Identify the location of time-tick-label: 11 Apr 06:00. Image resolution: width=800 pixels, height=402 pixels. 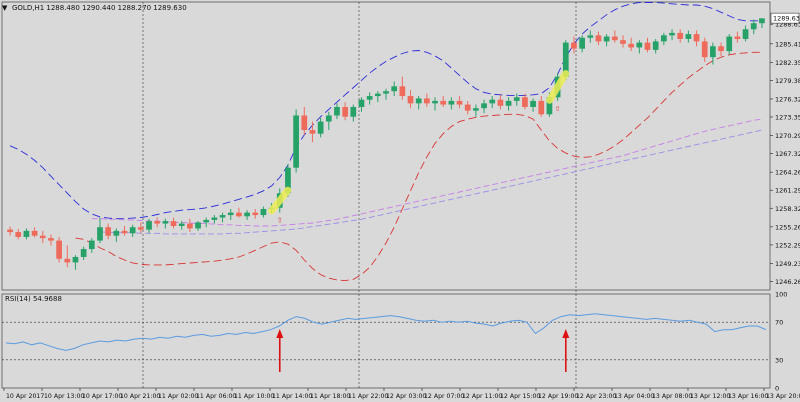
(216, 396).